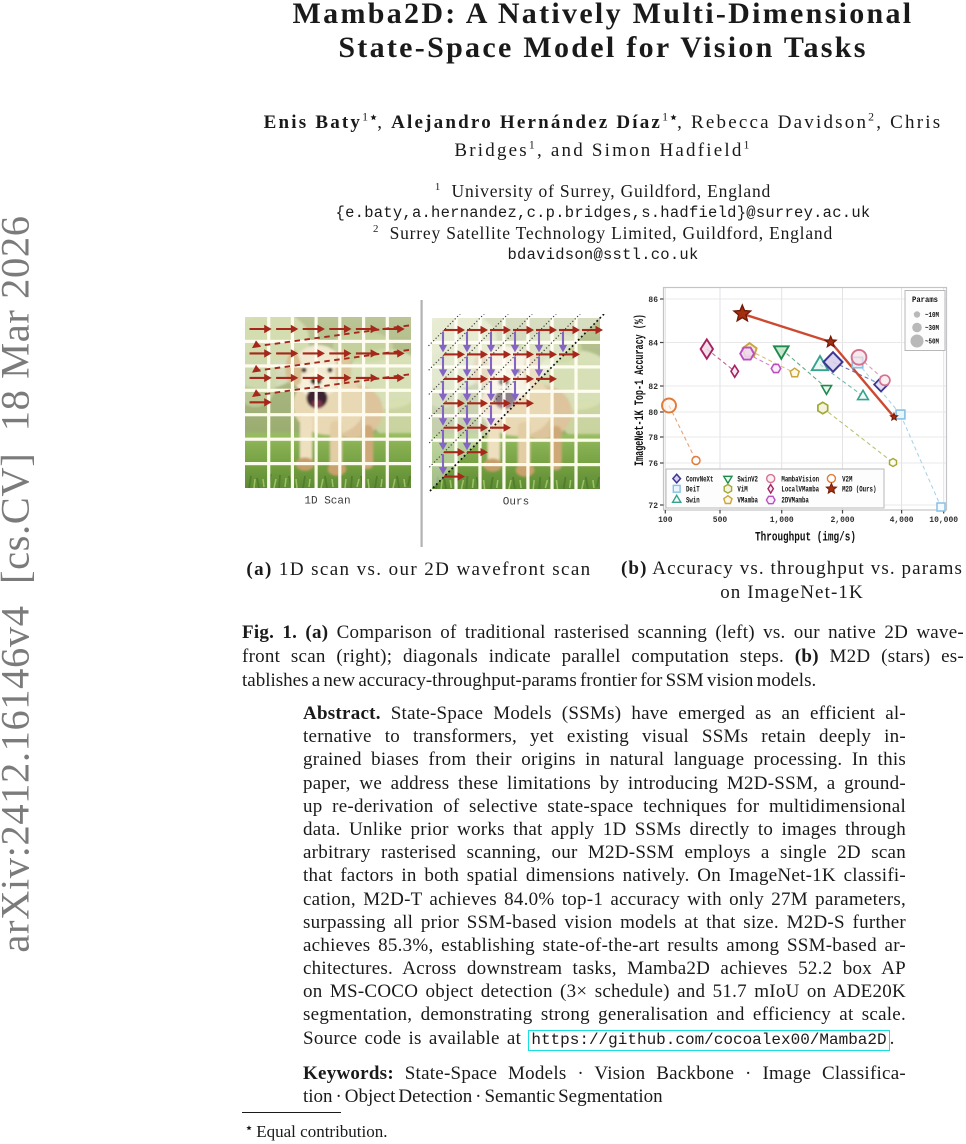 This screenshot has height=1144, width=966. I want to click on svg-text: 1,000, so click(782, 520).